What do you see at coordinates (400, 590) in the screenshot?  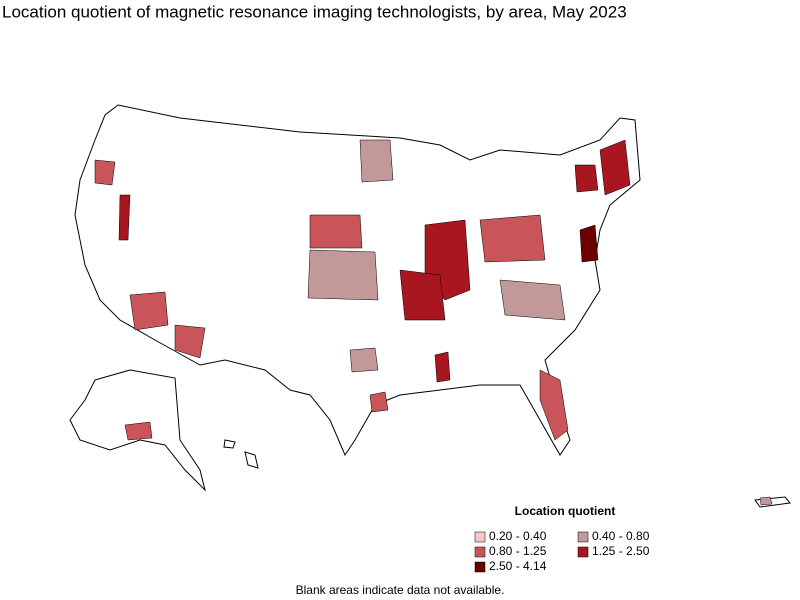 I see `footnote: Blank areas indicate data not available.` at bounding box center [400, 590].